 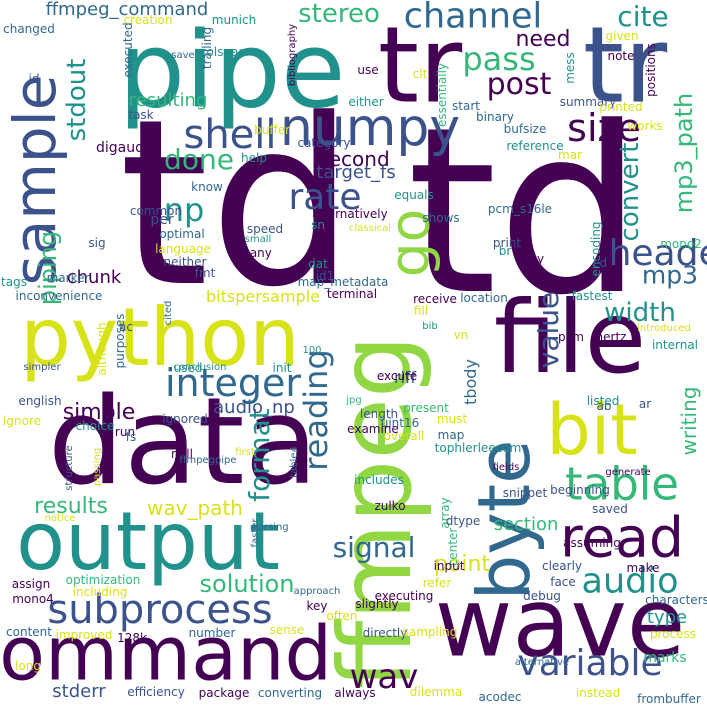 I want to click on word-header: header, so click(x=657, y=253).